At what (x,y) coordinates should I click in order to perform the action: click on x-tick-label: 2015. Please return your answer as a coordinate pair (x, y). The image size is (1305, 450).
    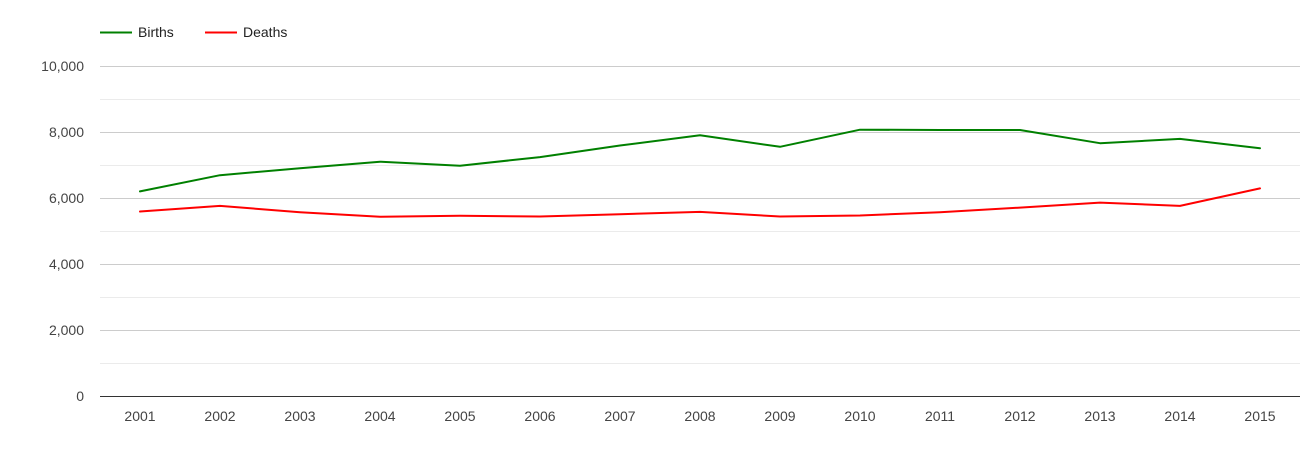
    Looking at the image, I should click on (1259, 416).